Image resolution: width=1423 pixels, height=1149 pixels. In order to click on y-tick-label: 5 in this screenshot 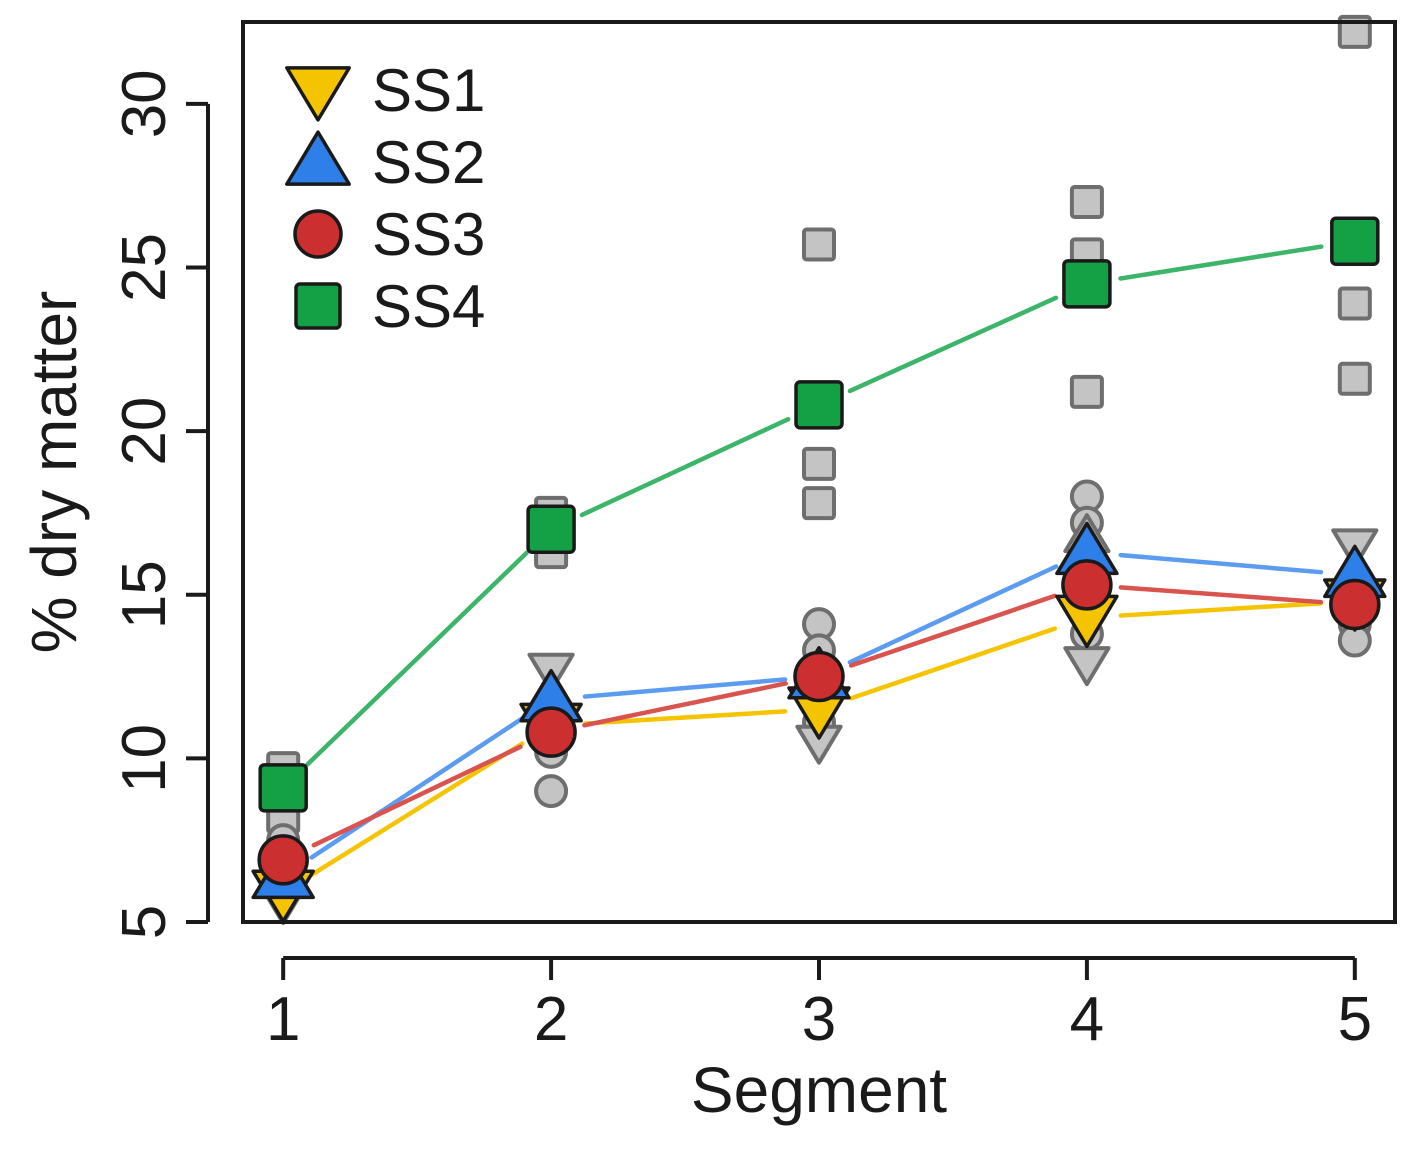, I will do `click(144, 922)`.